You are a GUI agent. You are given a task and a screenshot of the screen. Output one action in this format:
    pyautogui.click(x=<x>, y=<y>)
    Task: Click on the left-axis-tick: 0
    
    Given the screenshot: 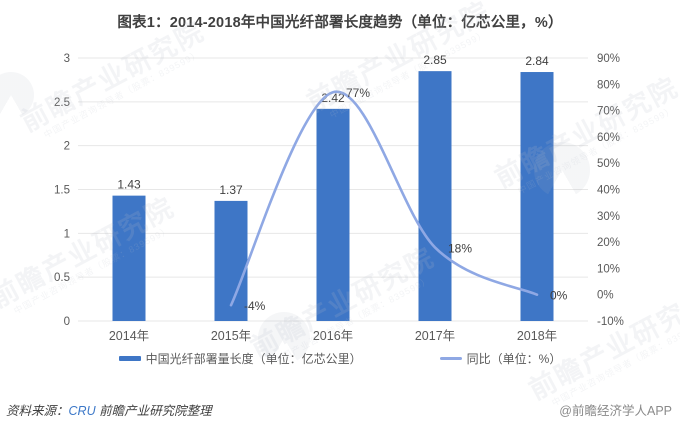 What is the action you would take?
    pyautogui.click(x=67, y=322)
    